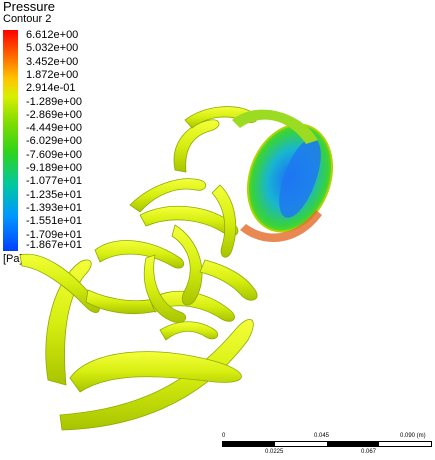  Describe the element at coordinates (54, 168) in the screenshot. I see `legend-label: -9.189e+00` at that location.